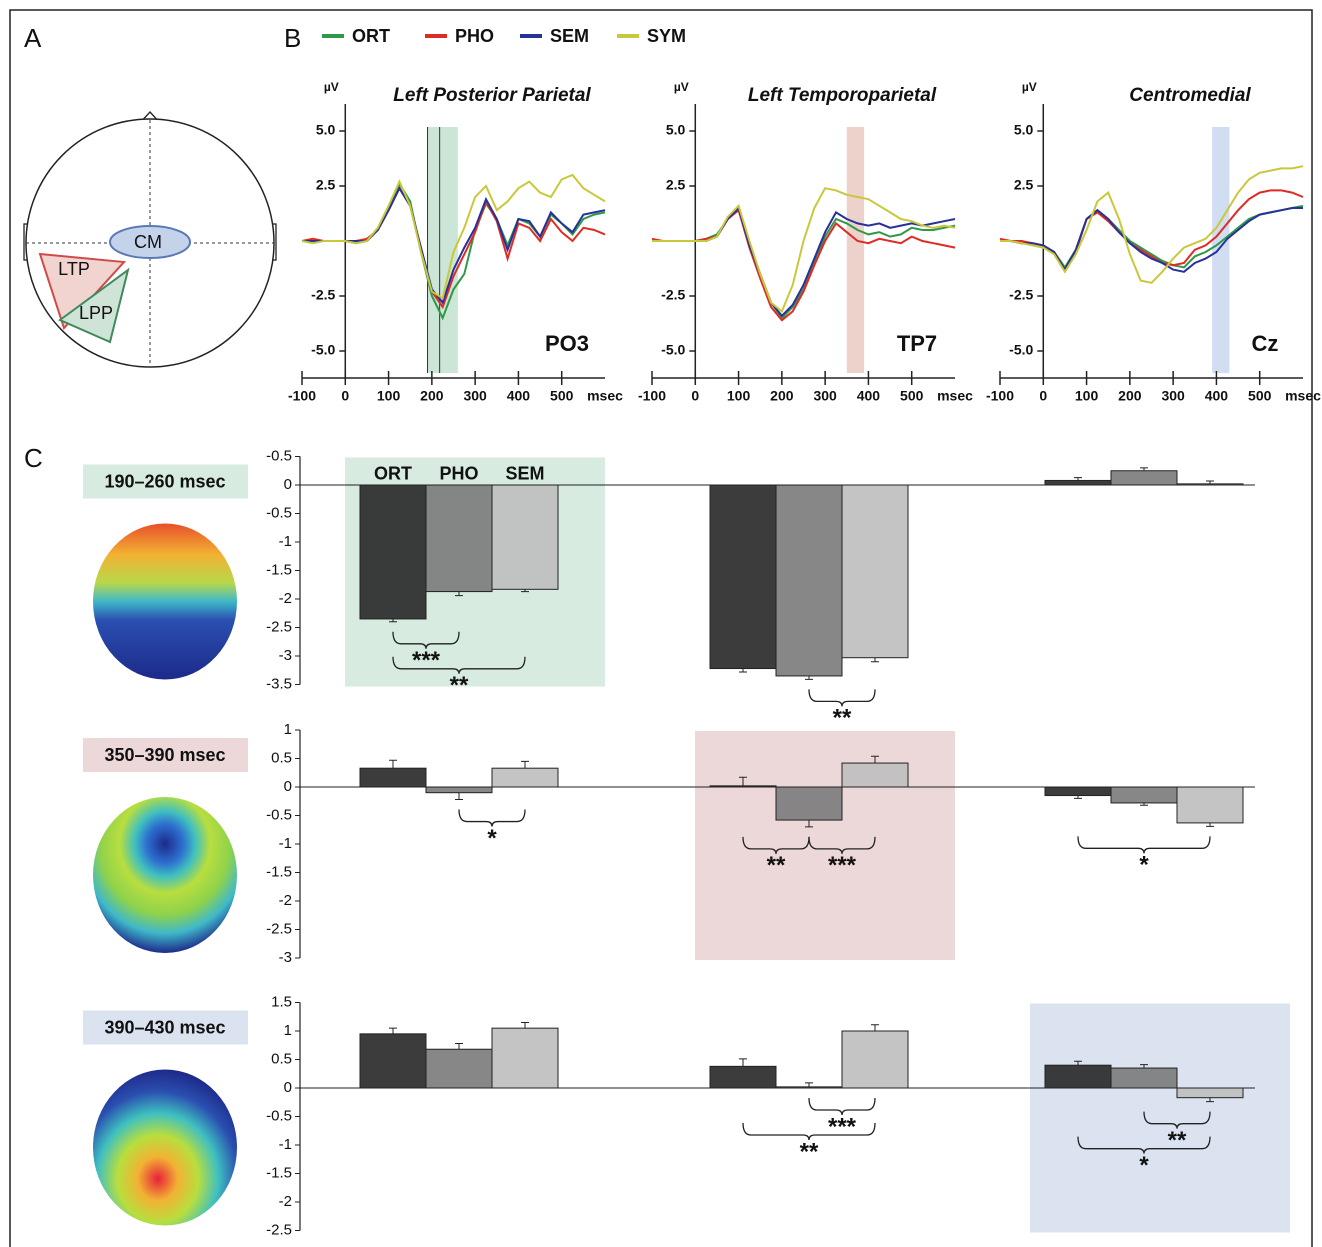 This screenshot has height=1247, width=1322. What do you see at coordinates (288, 786) in the screenshot?
I see `y-tick-label: 0` at bounding box center [288, 786].